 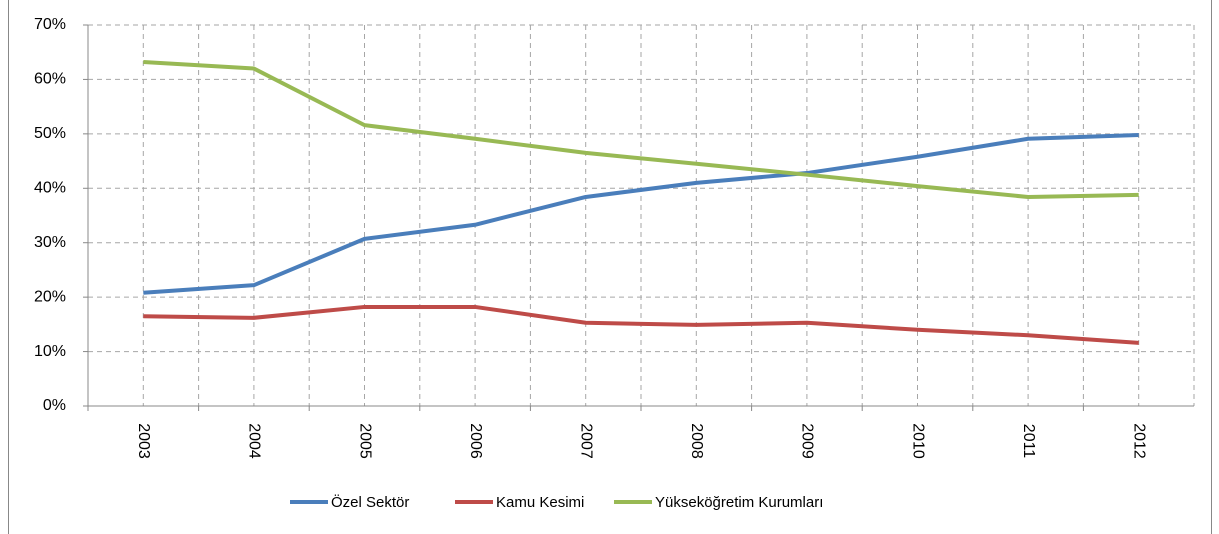 What do you see at coordinates (50, 296) in the screenshot?
I see `y-tick-label: 20%` at bounding box center [50, 296].